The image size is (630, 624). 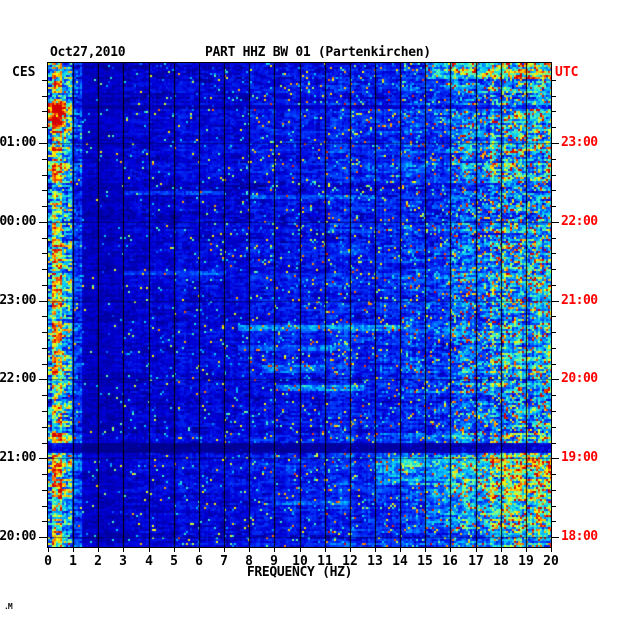 I want to click on hour-label-right: 23:00, so click(x=579, y=142).